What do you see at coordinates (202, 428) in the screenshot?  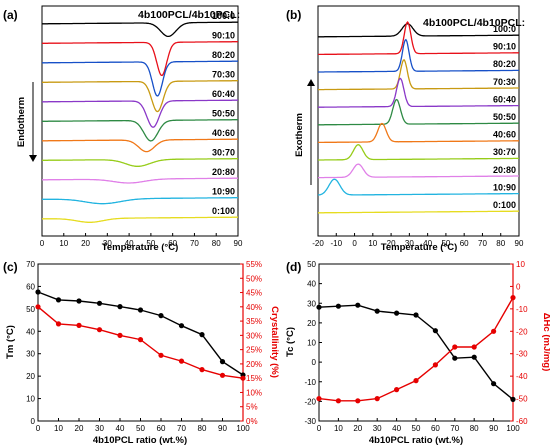 I see `panel-c-x-tick-label: 80` at bounding box center [202, 428].